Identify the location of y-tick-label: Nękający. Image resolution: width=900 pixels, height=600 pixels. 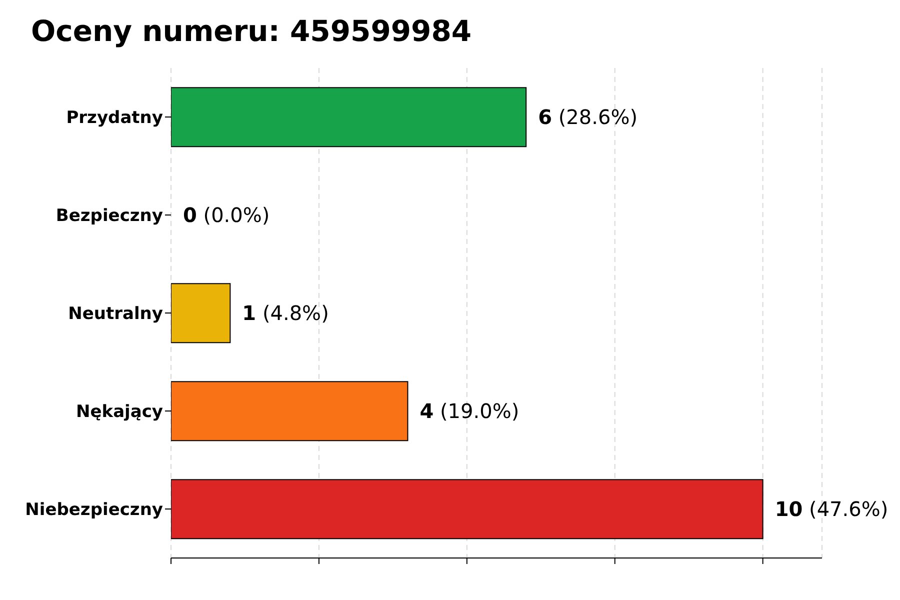
(119, 412).